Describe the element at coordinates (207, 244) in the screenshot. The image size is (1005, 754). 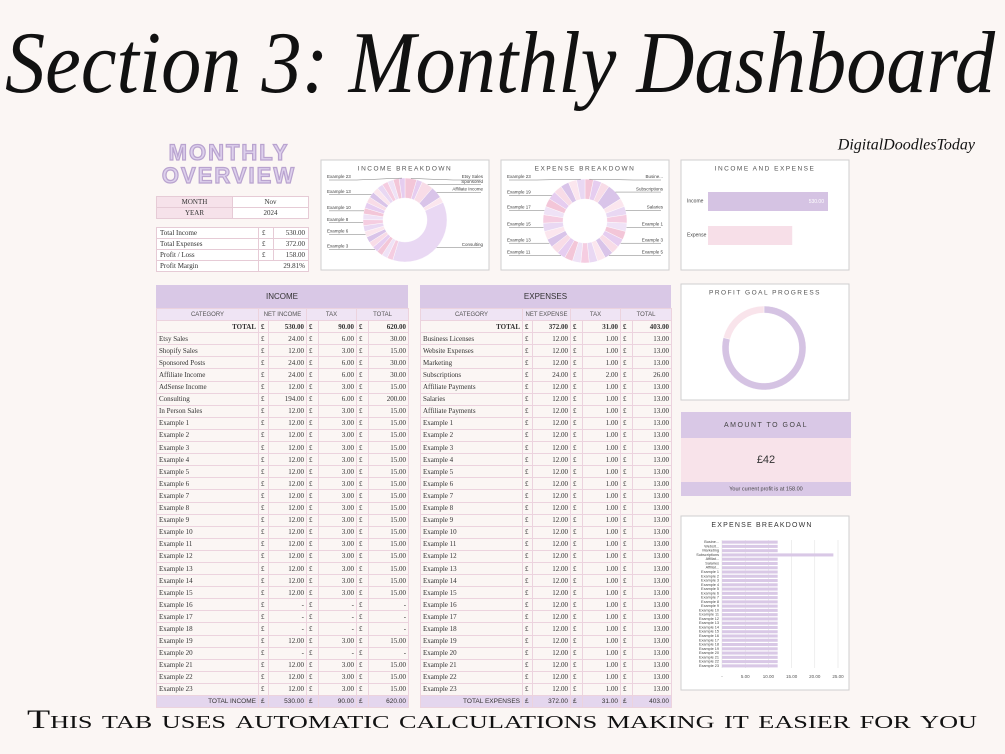
I see `summary-label: Total Expenses` at that location.